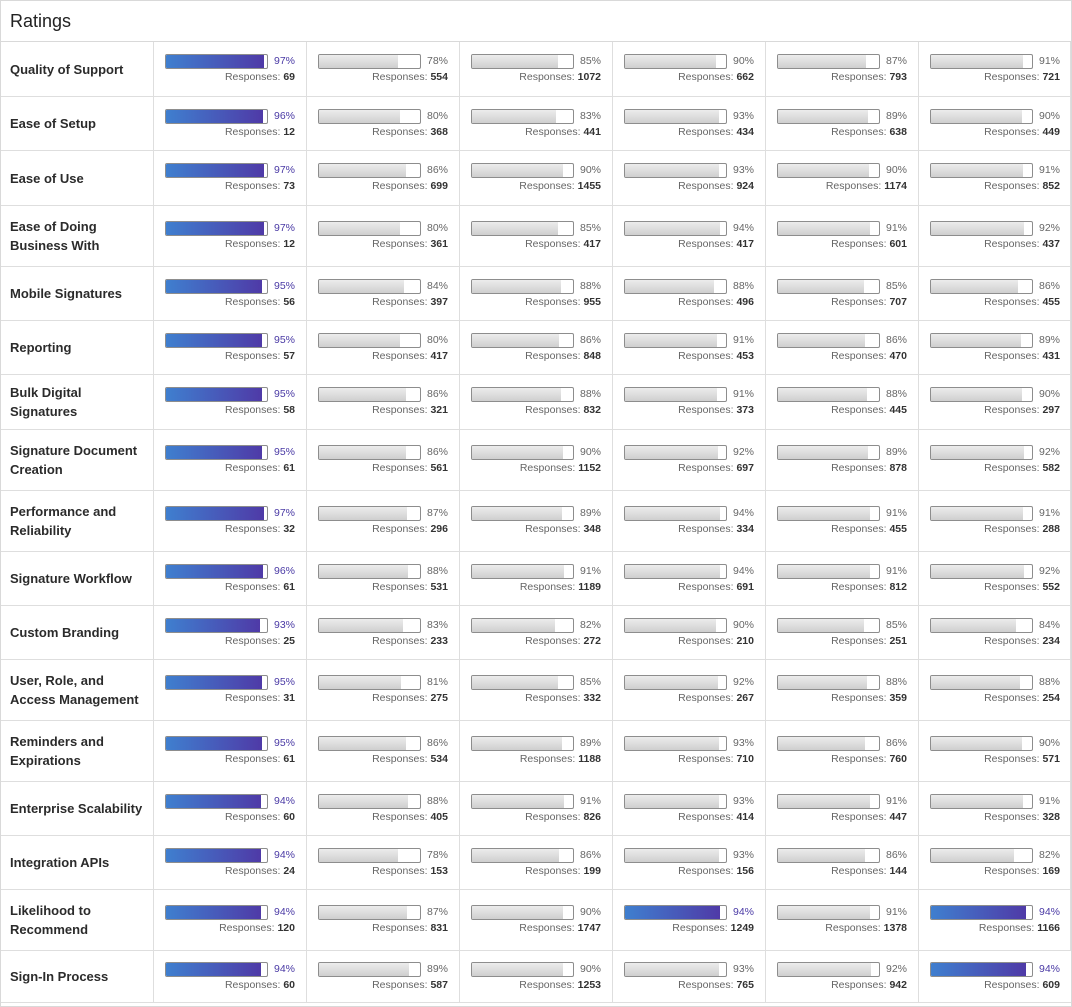 Image resolution: width=1072 pixels, height=1007 pixels. Describe the element at coordinates (716, 244) in the screenshot. I see `responses-count: Responses: 417` at that location.